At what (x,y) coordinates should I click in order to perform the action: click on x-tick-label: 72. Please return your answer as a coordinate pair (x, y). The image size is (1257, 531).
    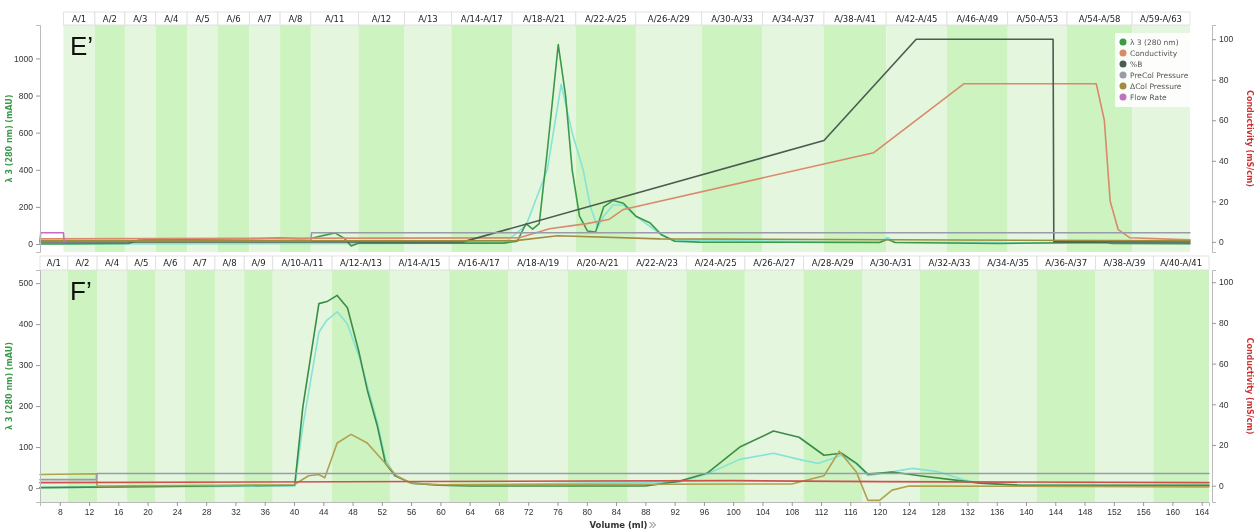
    Looking at the image, I should click on (529, 512).